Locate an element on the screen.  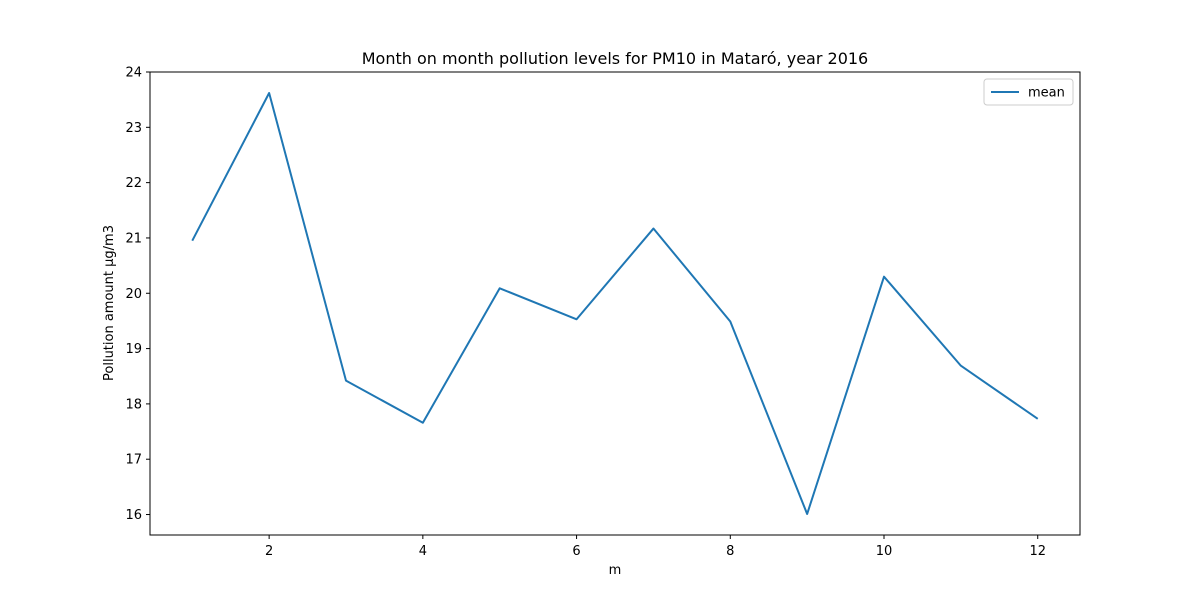
x-tick-label: 10 is located at coordinates (884, 551).